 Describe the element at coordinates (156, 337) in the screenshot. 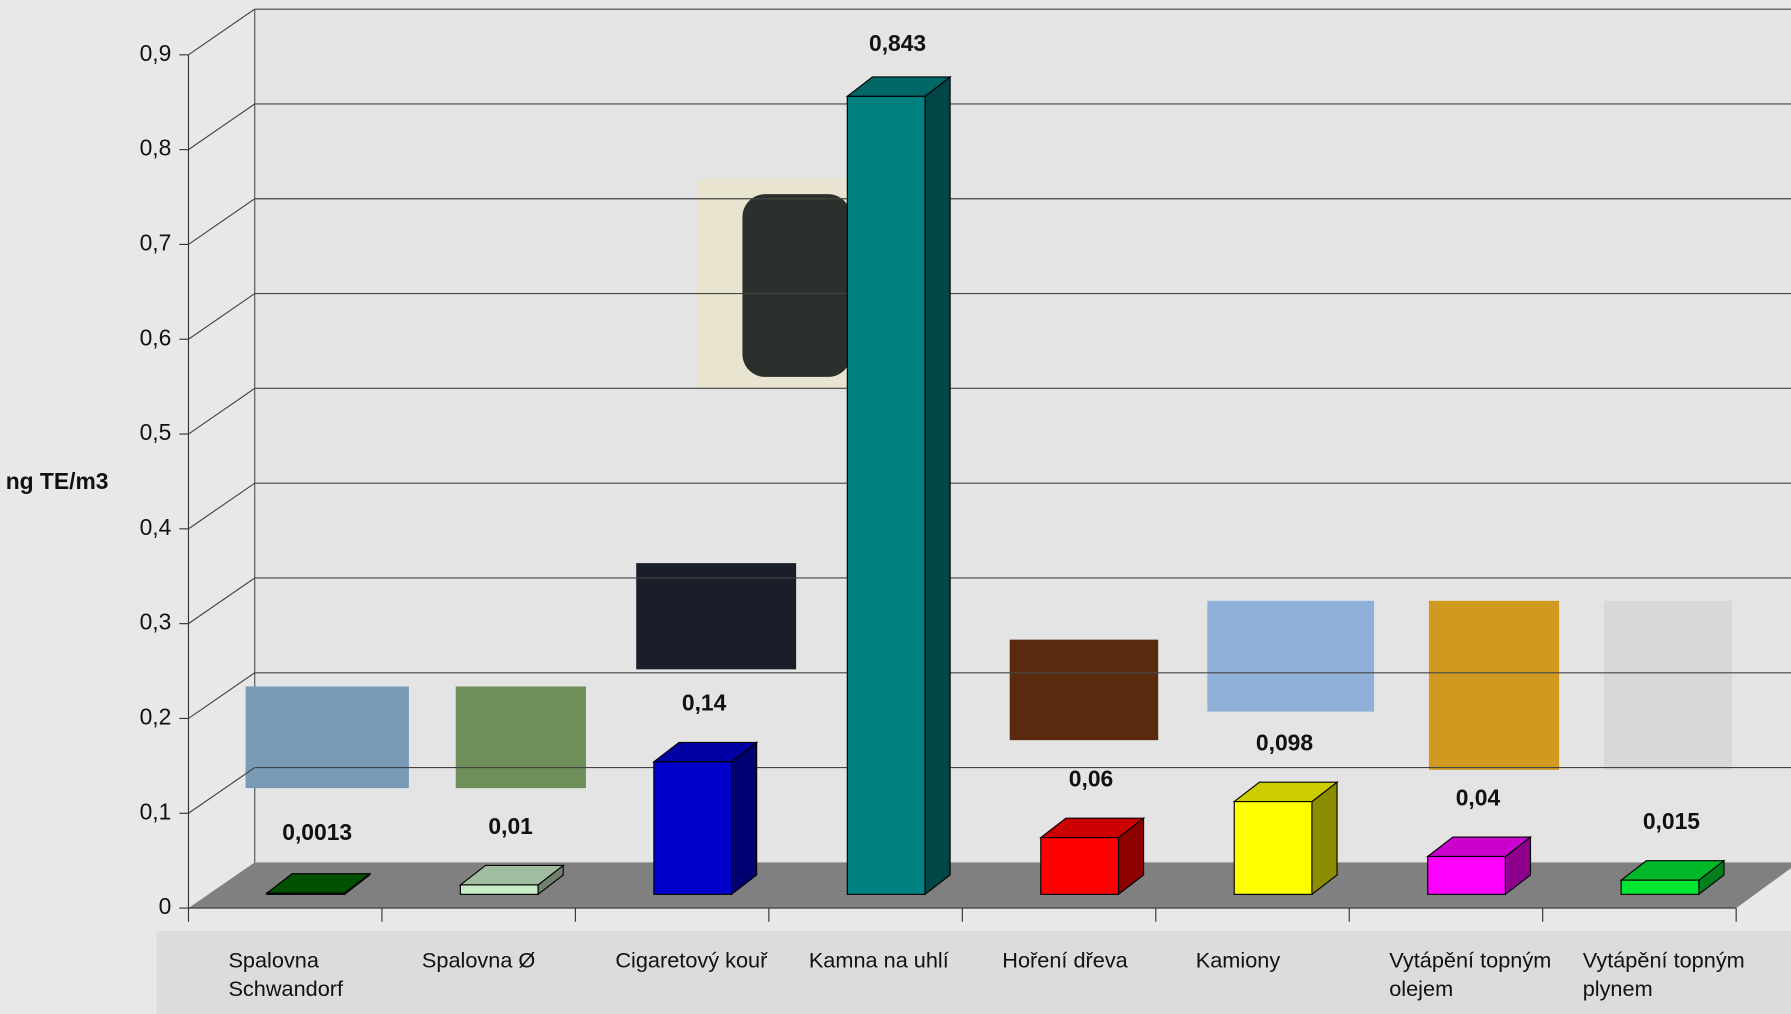

I see `y-tick-label: 0,6` at that location.